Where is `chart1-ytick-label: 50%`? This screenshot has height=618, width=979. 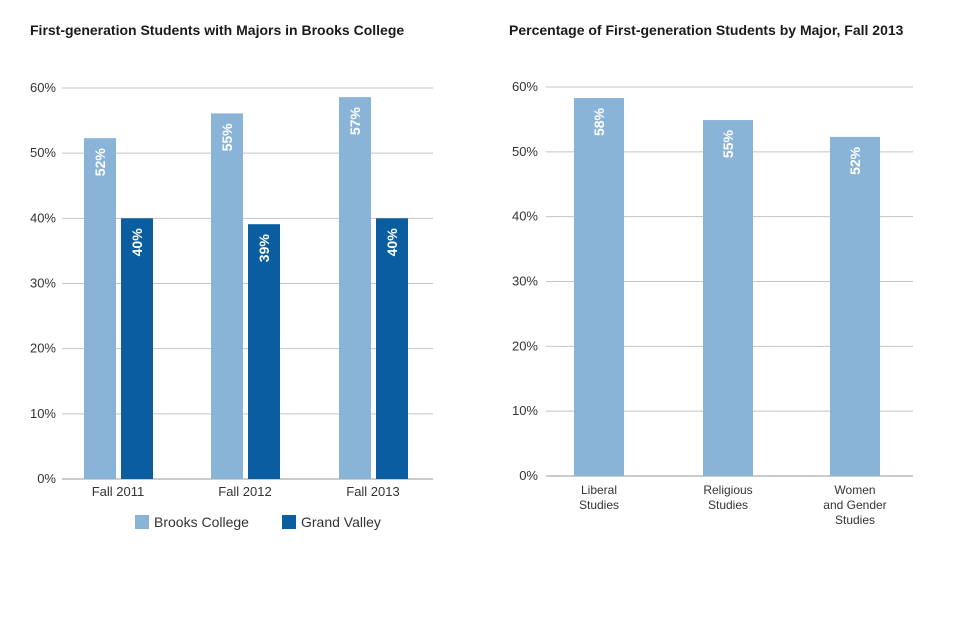 chart1-ytick-label: 50% is located at coordinates (43, 152).